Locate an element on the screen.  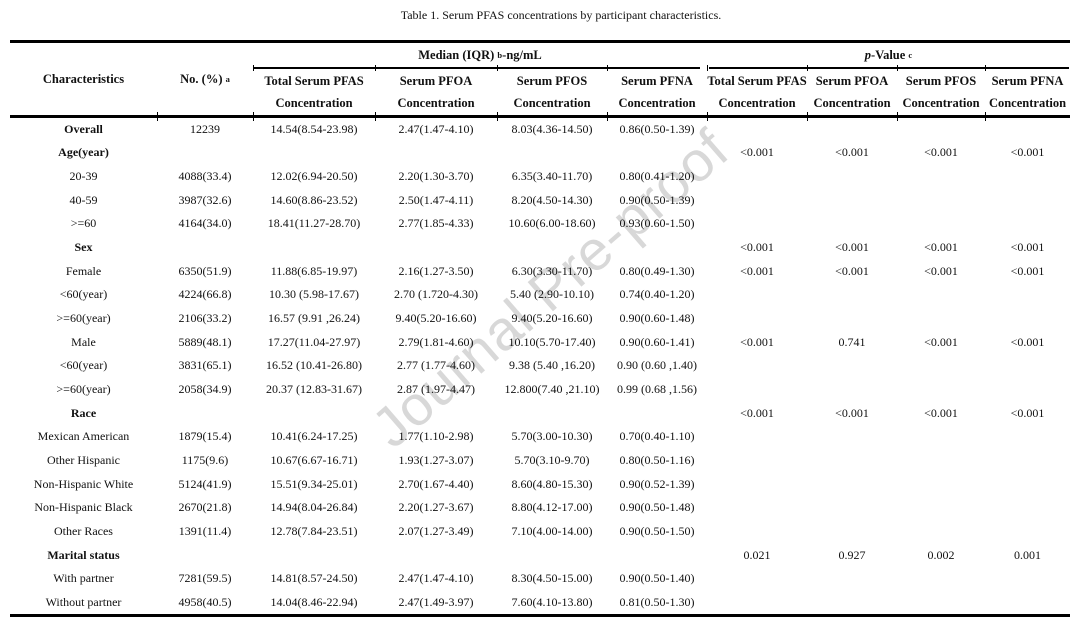
table-cell: 0.90(0.52-1.39) is located at coordinates (657, 483).